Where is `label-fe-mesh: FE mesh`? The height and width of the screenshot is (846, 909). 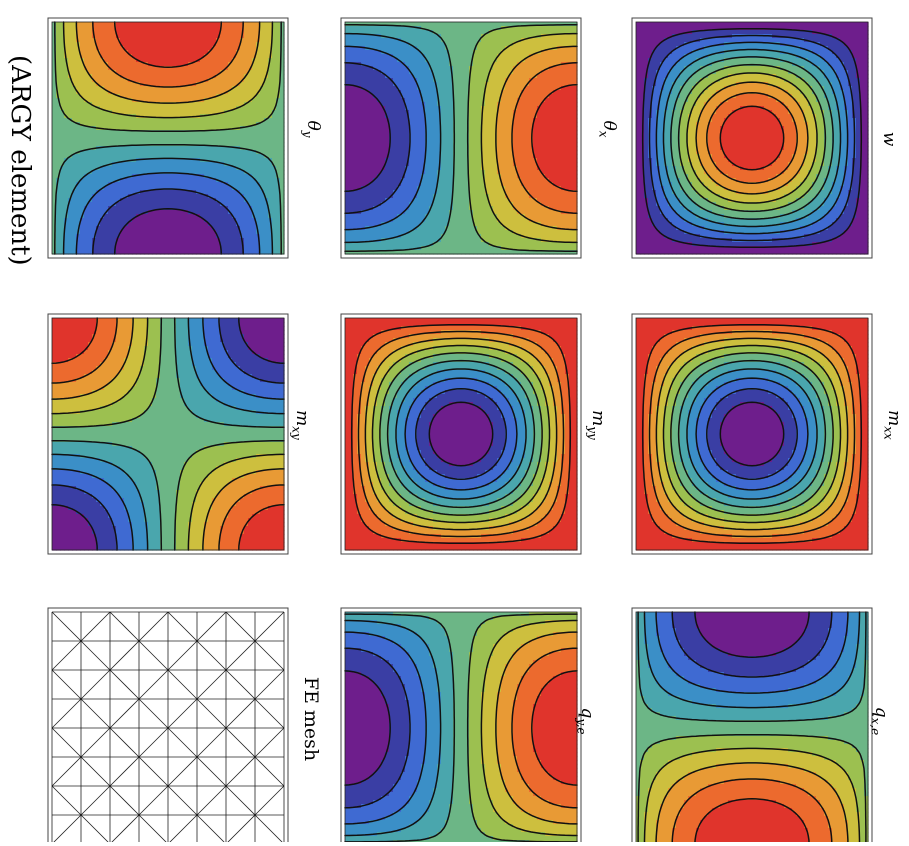
label-fe-mesh: FE mesh is located at coordinates (309, 719).